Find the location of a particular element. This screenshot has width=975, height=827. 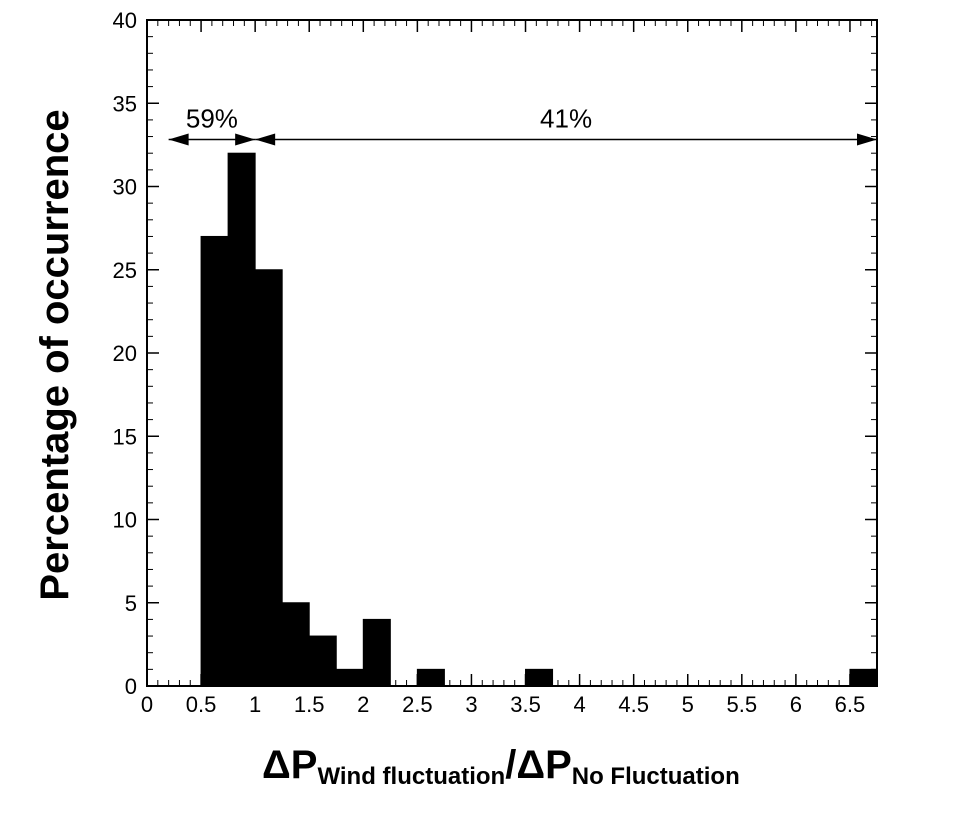

x-label-p-1: P is located at coordinates (304, 765).